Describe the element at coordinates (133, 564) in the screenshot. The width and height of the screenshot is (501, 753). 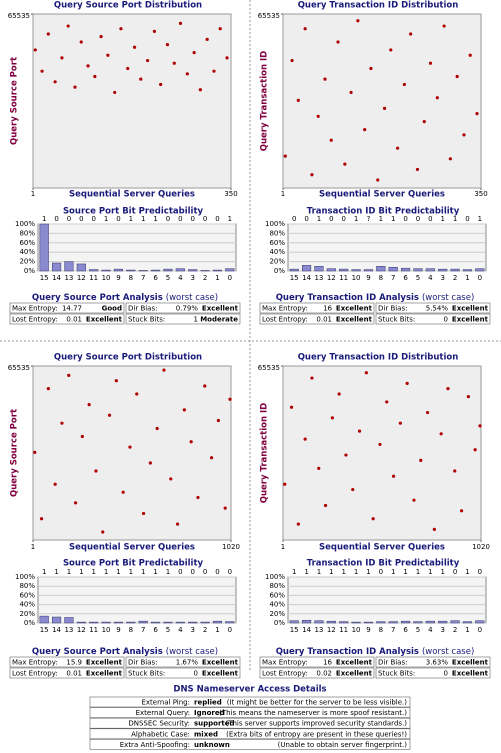
I see `chart-title: Source Port Bit Predictability` at that location.